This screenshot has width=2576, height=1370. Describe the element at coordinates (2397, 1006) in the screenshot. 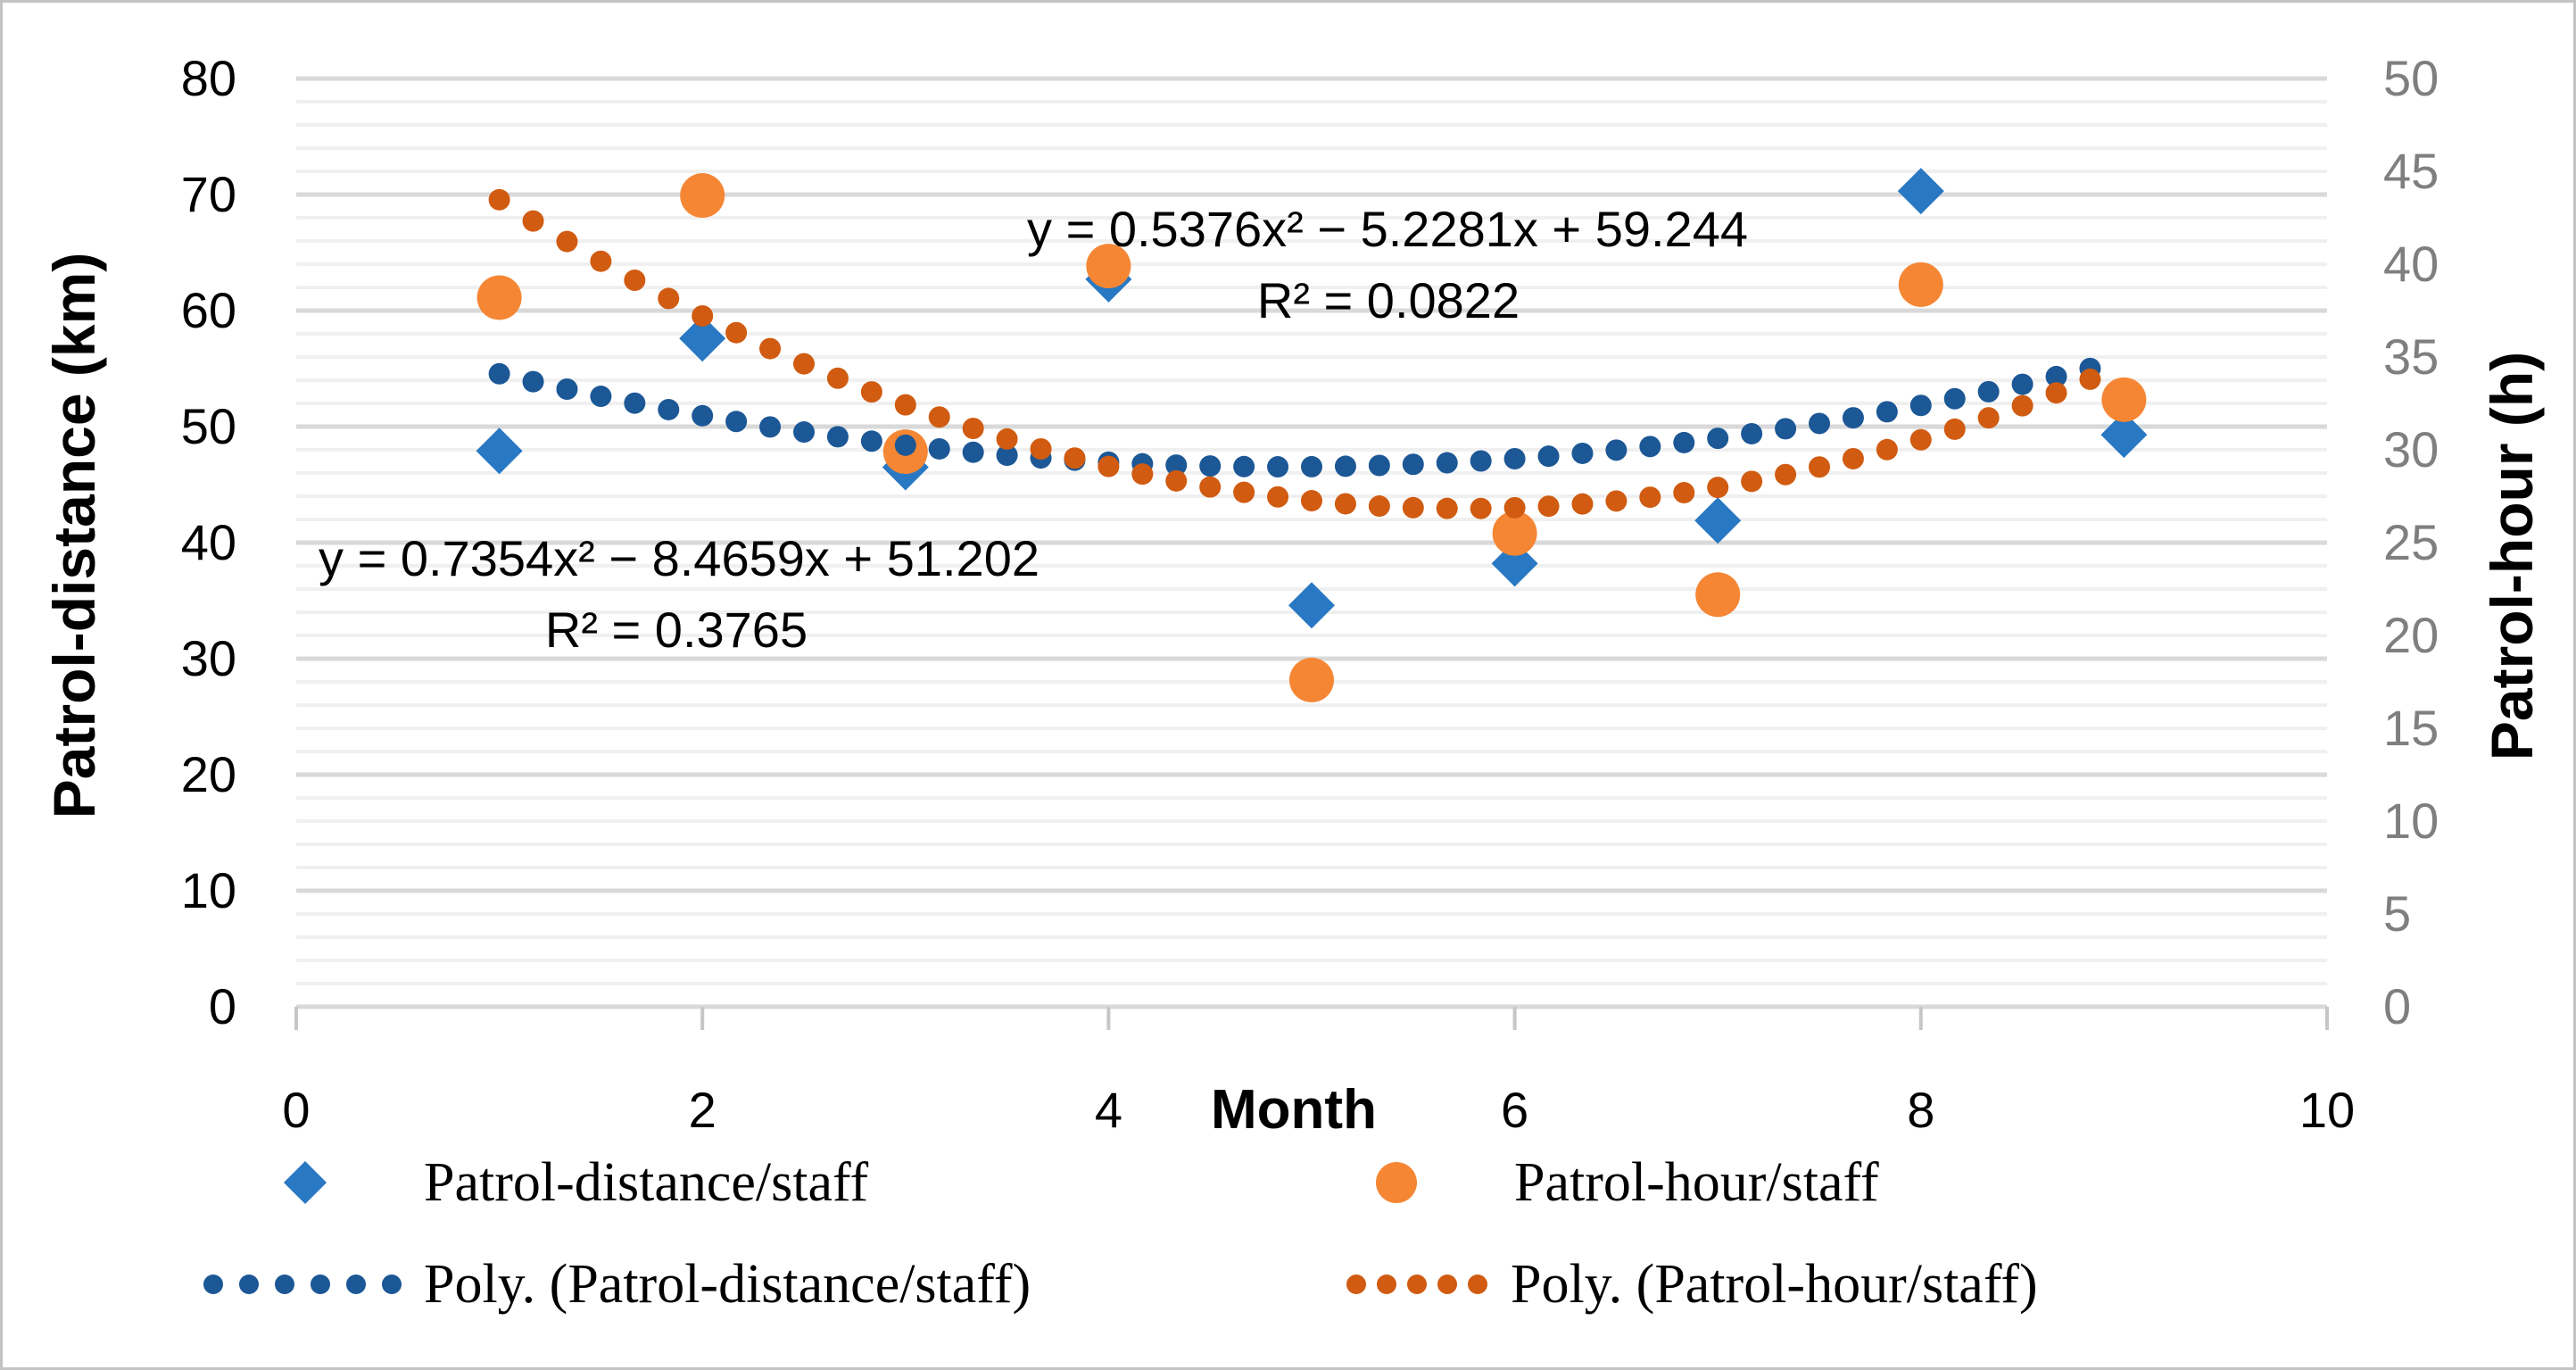

I see `right-axis-tick-label: 0` at that location.